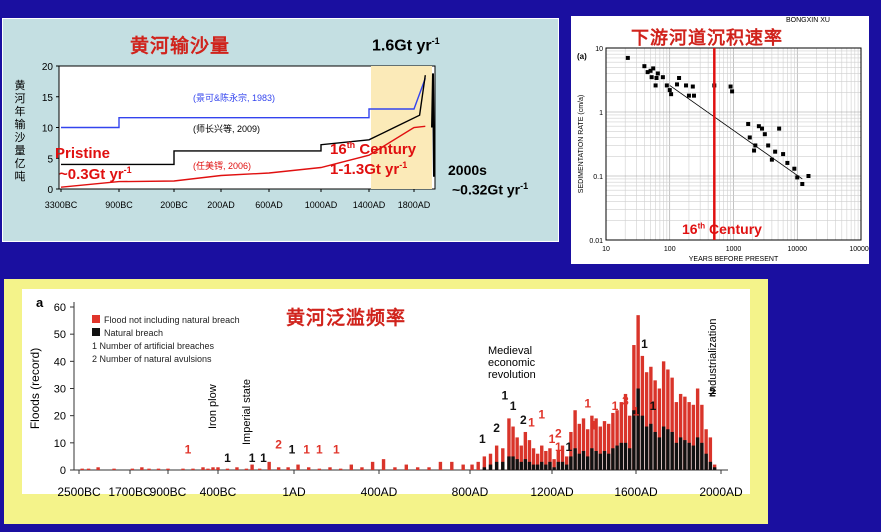 Image resolution: width=881 pixels, height=532 pixels. I want to click on sedimentation-rate-title: 下游河道沉积速率, so click(707, 38).